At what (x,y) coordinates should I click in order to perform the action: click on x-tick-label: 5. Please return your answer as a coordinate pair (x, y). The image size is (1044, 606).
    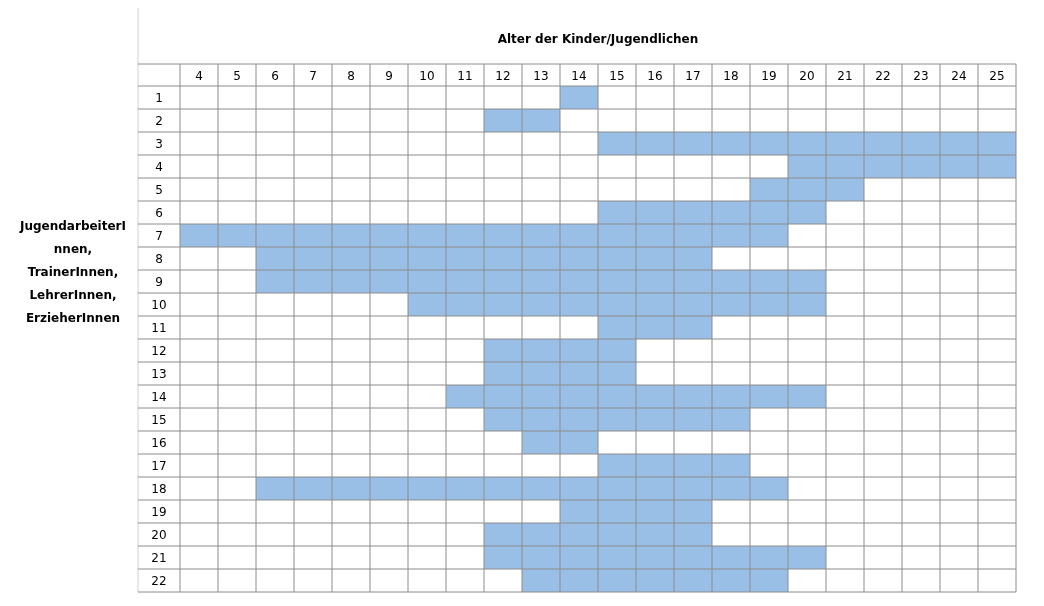
    Looking at the image, I should click on (237, 76).